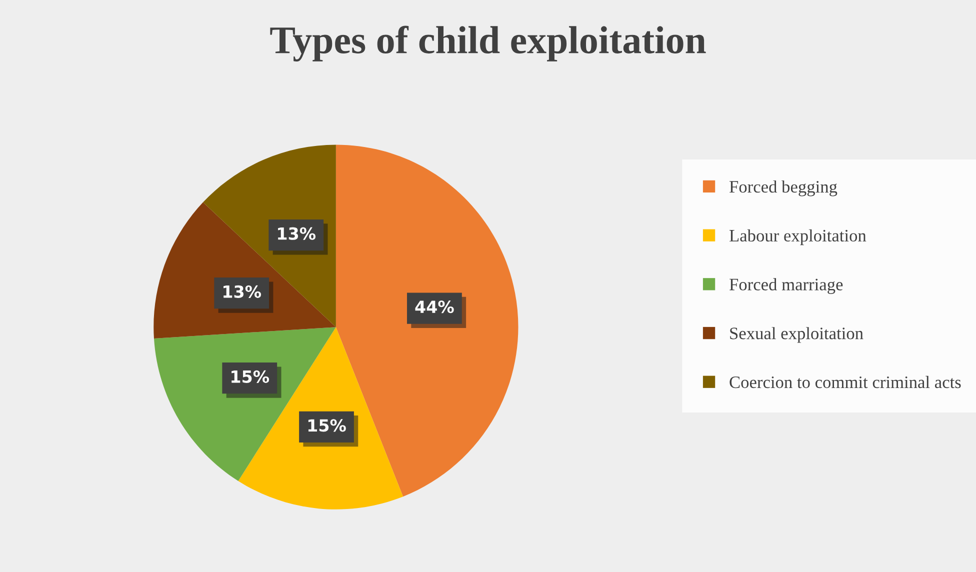  Describe the element at coordinates (797, 335) in the screenshot. I see `legend-label: Sexual exploitation` at that location.